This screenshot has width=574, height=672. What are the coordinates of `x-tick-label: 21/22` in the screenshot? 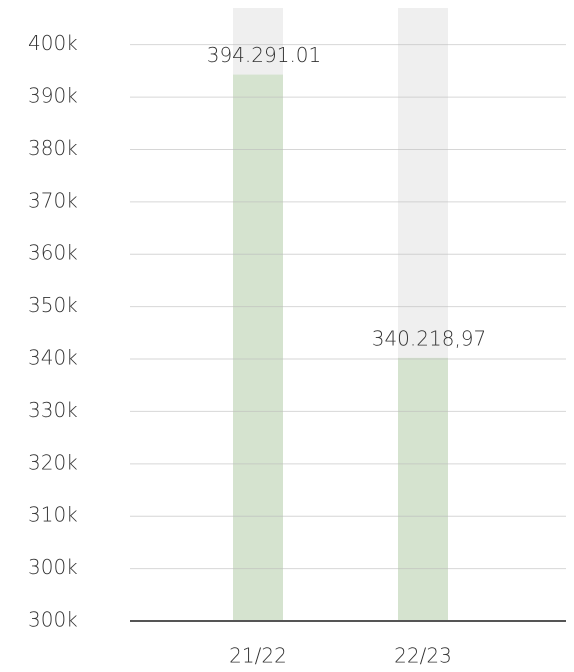 It's located at (258, 656).